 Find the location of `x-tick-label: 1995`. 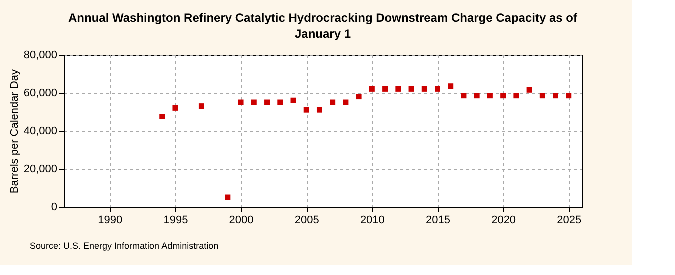

x-tick-label: 1995 is located at coordinates (176, 220).